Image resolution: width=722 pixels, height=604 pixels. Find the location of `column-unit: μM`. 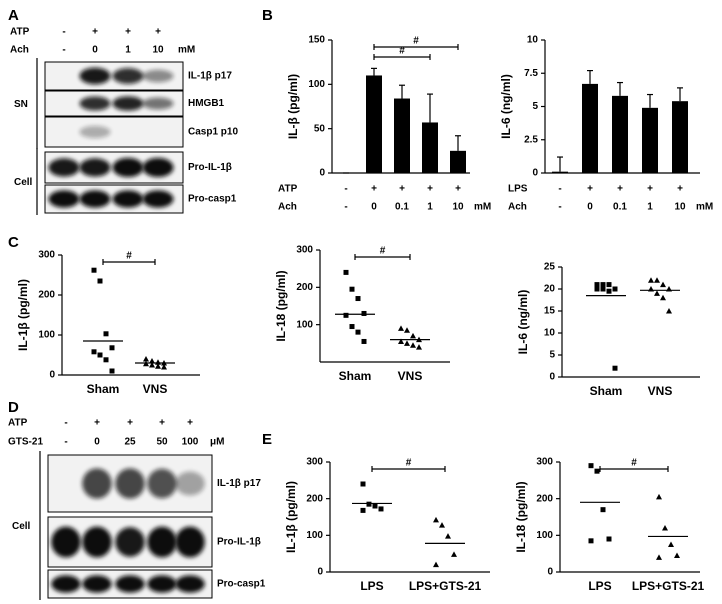

column-unit: μM is located at coordinates (217, 442).